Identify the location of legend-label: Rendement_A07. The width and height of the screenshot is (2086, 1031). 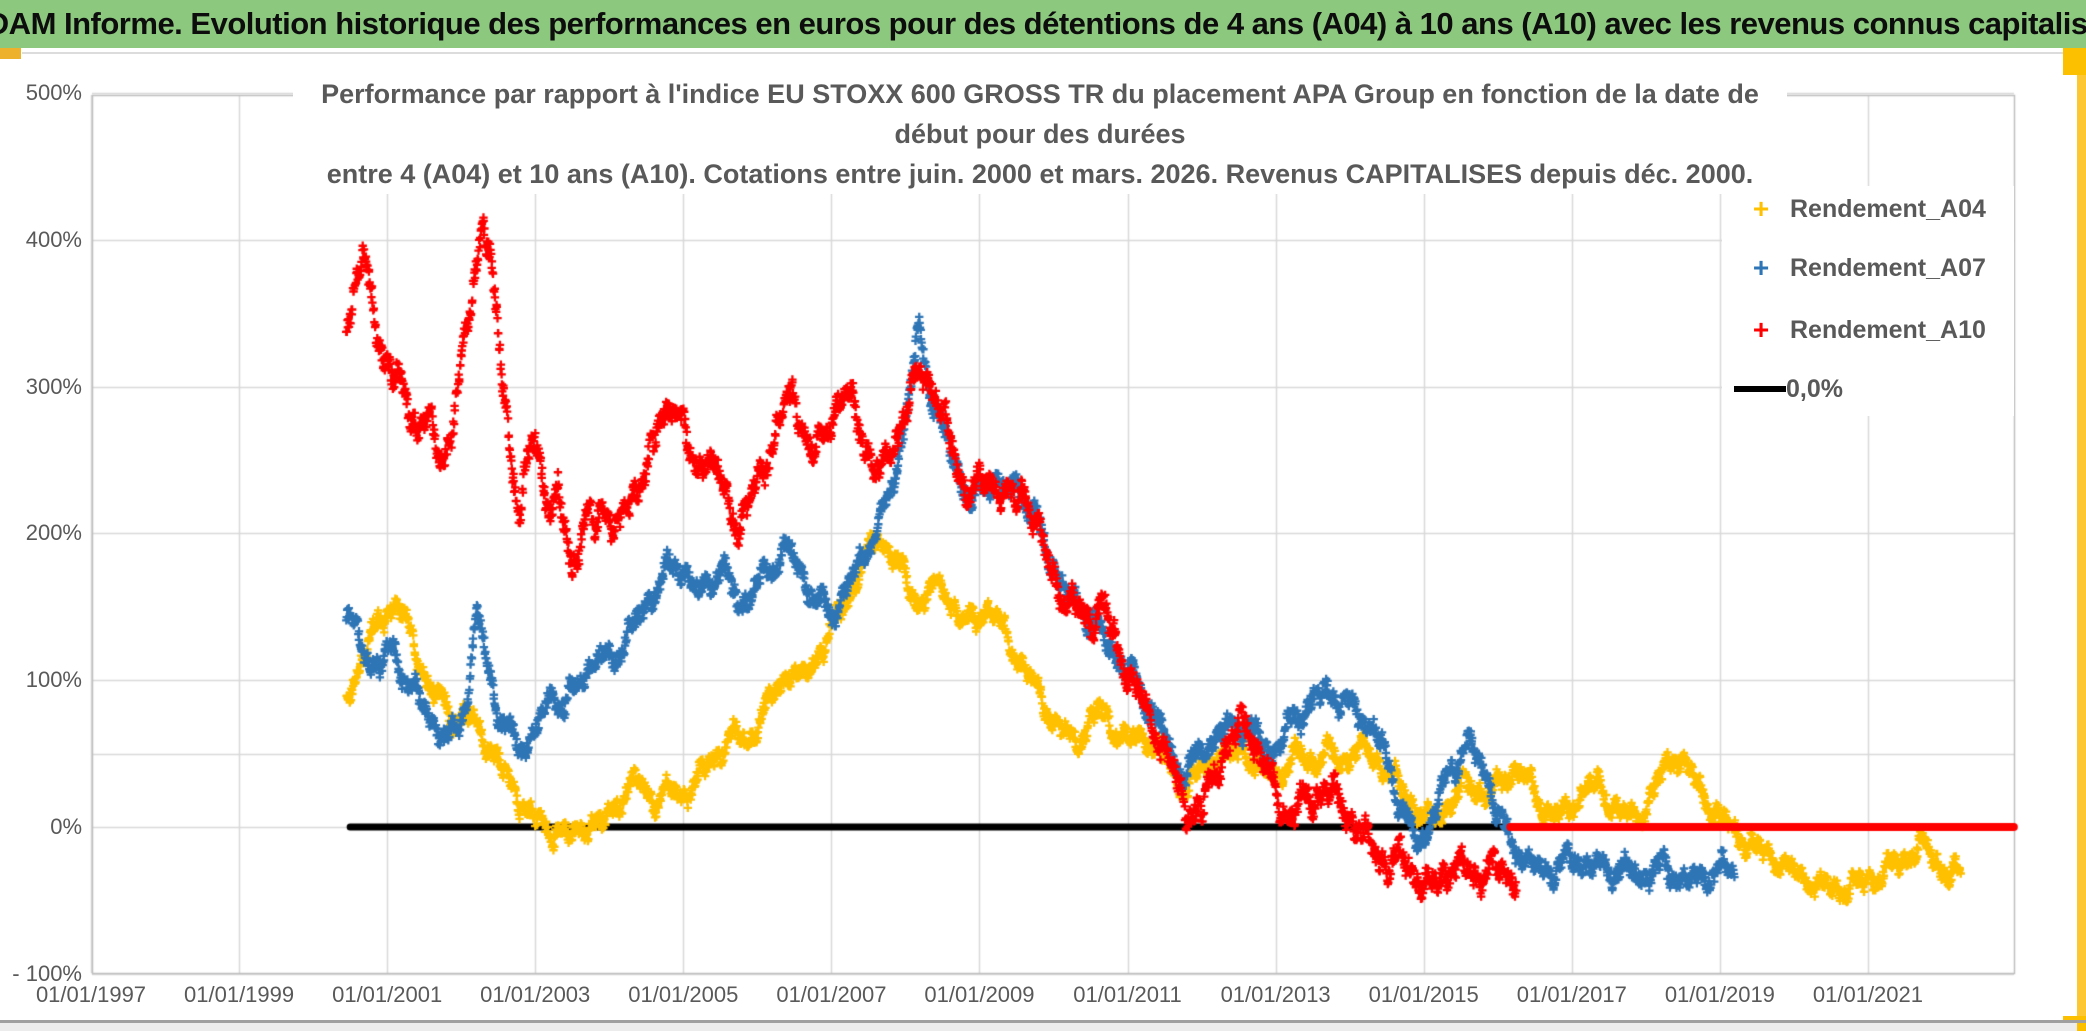
(1888, 267).